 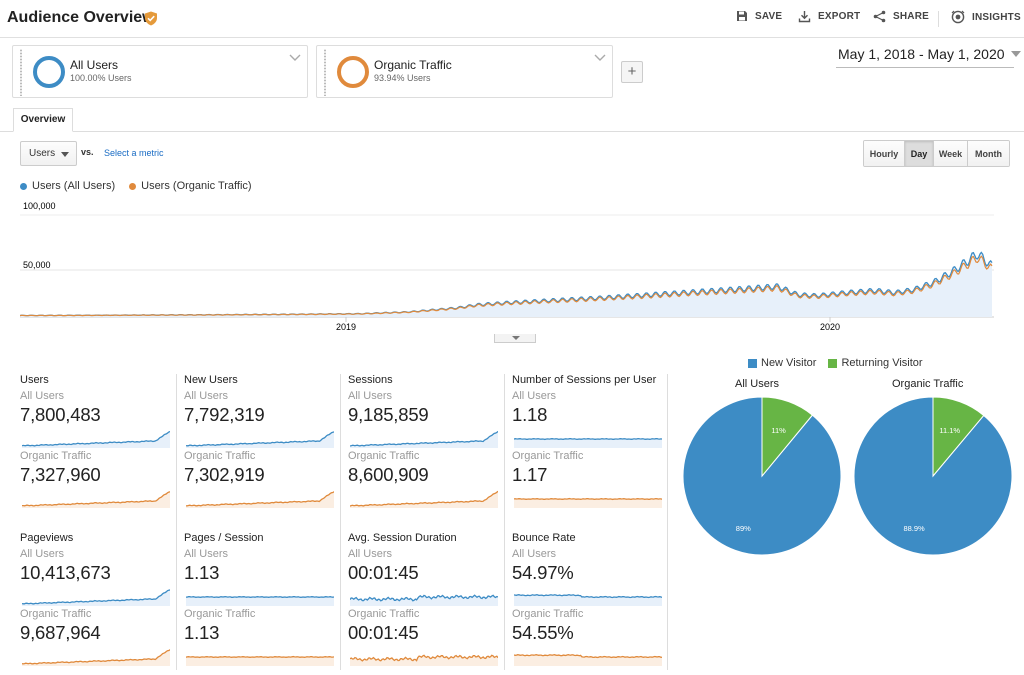 I want to click on pie-slice-label: 11%, so click(x=778, y=430).